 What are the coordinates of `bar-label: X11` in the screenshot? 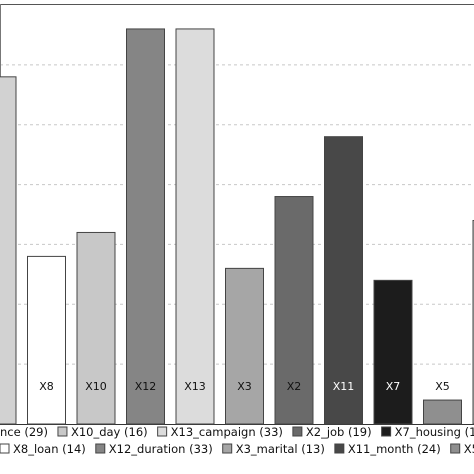 It's located at (344, 386).